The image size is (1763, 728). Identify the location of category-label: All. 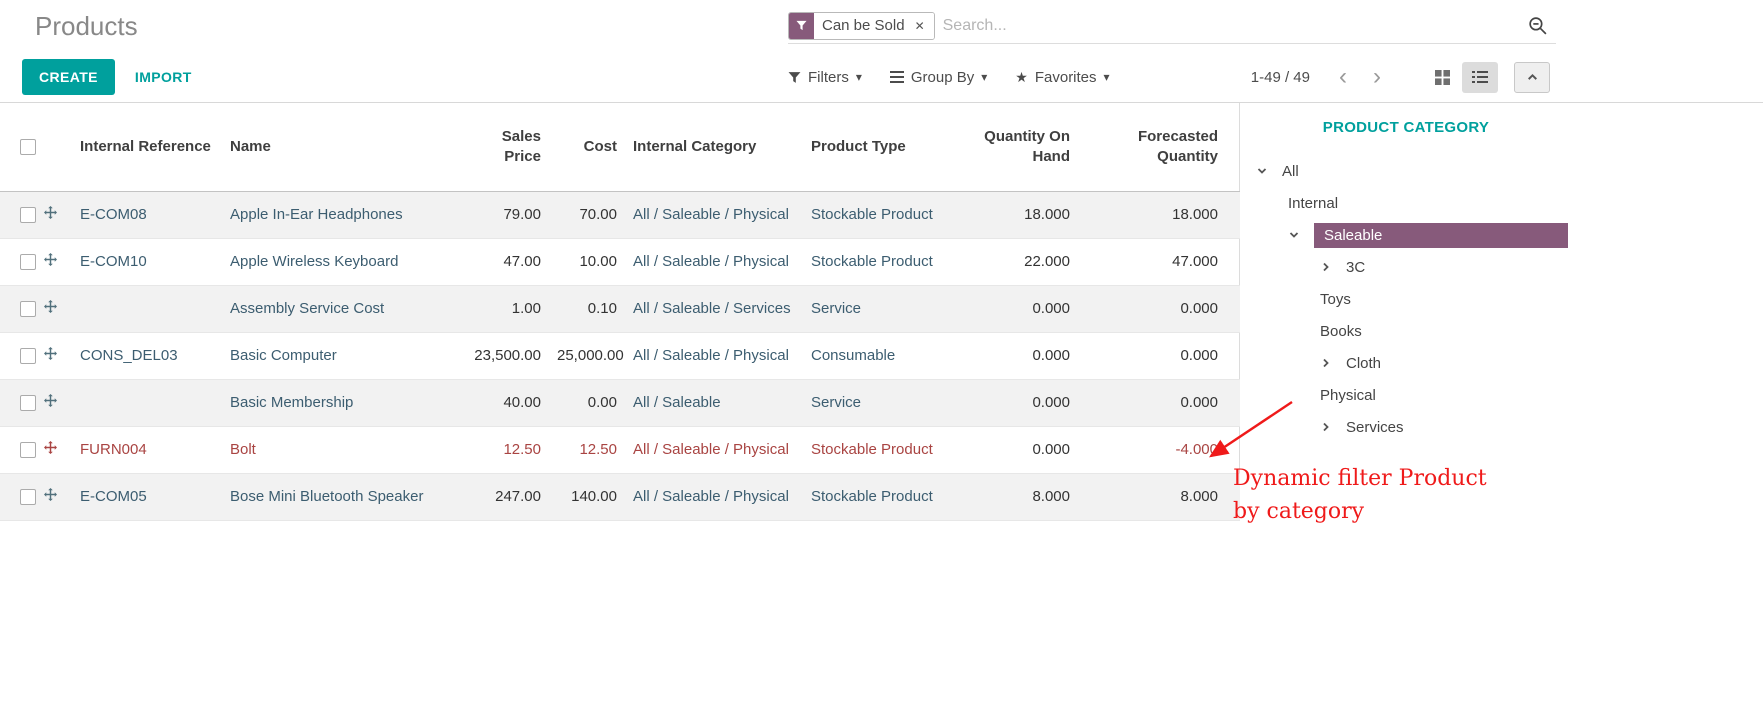
(1290, 171).